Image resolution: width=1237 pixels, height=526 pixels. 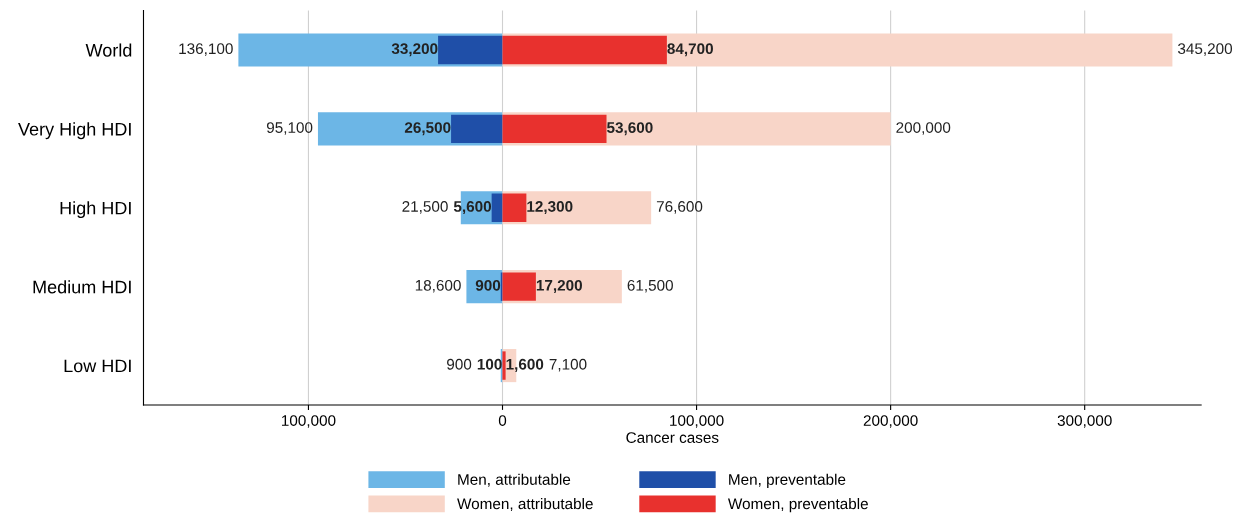 What do you see at coordinates (289, 128) in the screenshot?
I see `data-label: 95,100` at bounding box center [289, 128].